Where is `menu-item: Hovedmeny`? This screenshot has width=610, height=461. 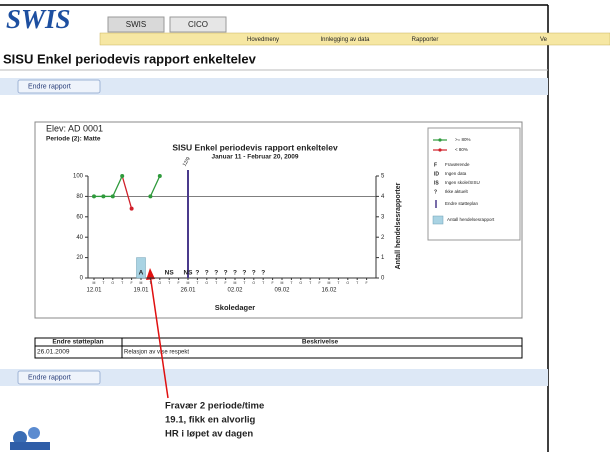
menu-item: Hovedmeny is located at coordinates (263, 40).